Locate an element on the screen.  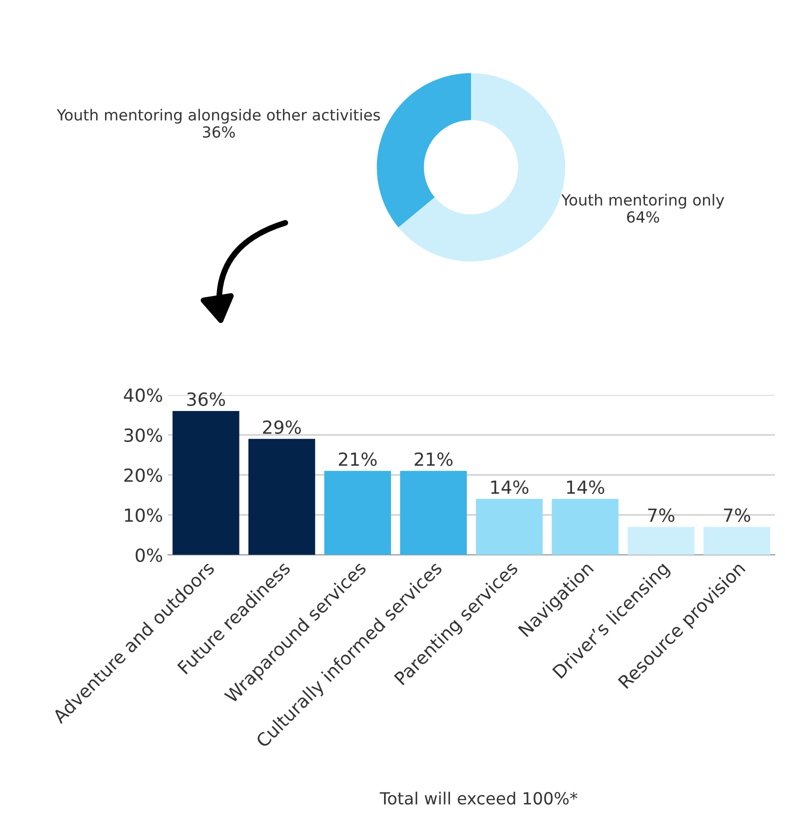
y-tick-label: 0% is located at coordinates (149, 555).